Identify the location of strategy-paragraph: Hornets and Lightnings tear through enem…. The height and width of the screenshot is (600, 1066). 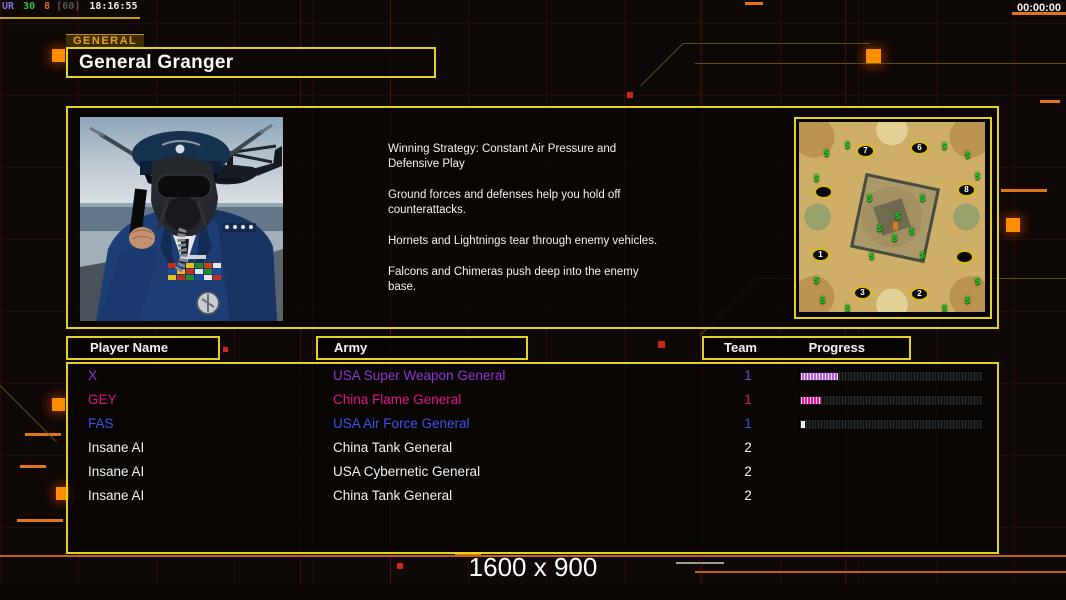
(523, 241).